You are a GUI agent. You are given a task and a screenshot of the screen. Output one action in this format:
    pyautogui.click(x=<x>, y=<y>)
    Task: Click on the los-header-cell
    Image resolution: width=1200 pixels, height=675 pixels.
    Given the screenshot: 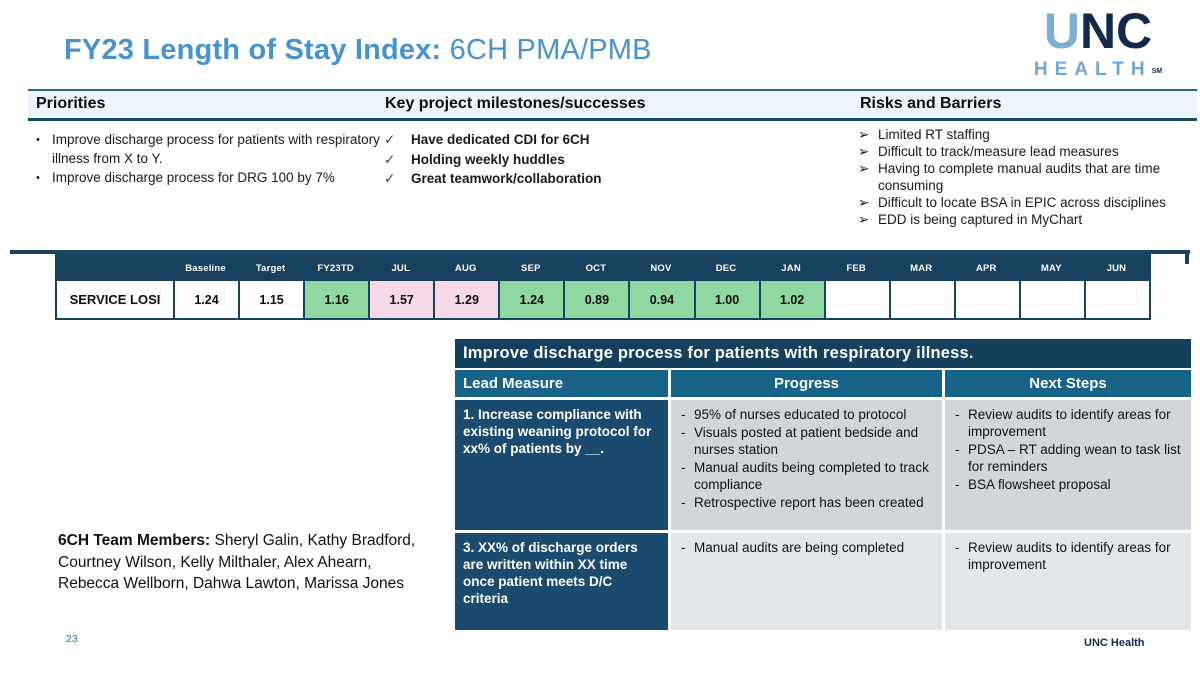 What is the action you would take?
    pyautogui.click(x=115, y=268)
    